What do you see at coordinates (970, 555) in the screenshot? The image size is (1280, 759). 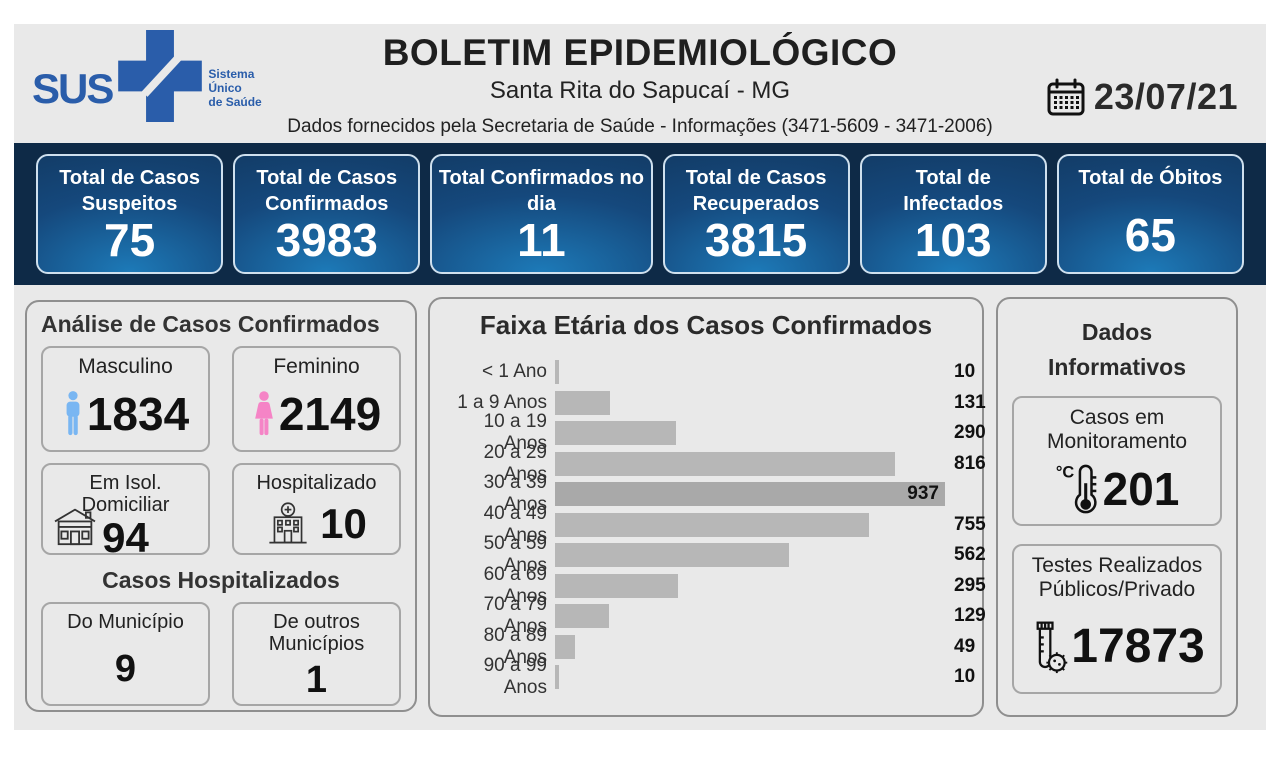 I see `chart-value-label: 562` at bounding box center [970, 555].